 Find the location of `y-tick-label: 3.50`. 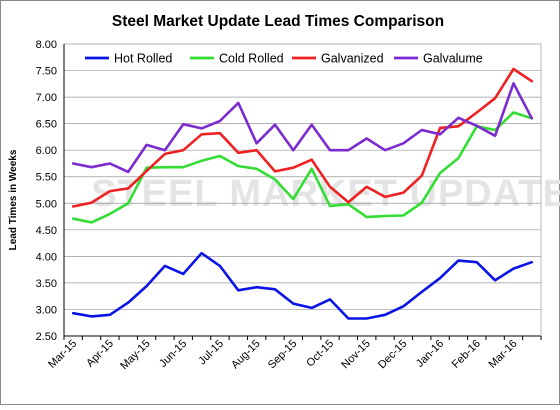

y-tick-label: 3.50 is located at coordinates (46, 284).